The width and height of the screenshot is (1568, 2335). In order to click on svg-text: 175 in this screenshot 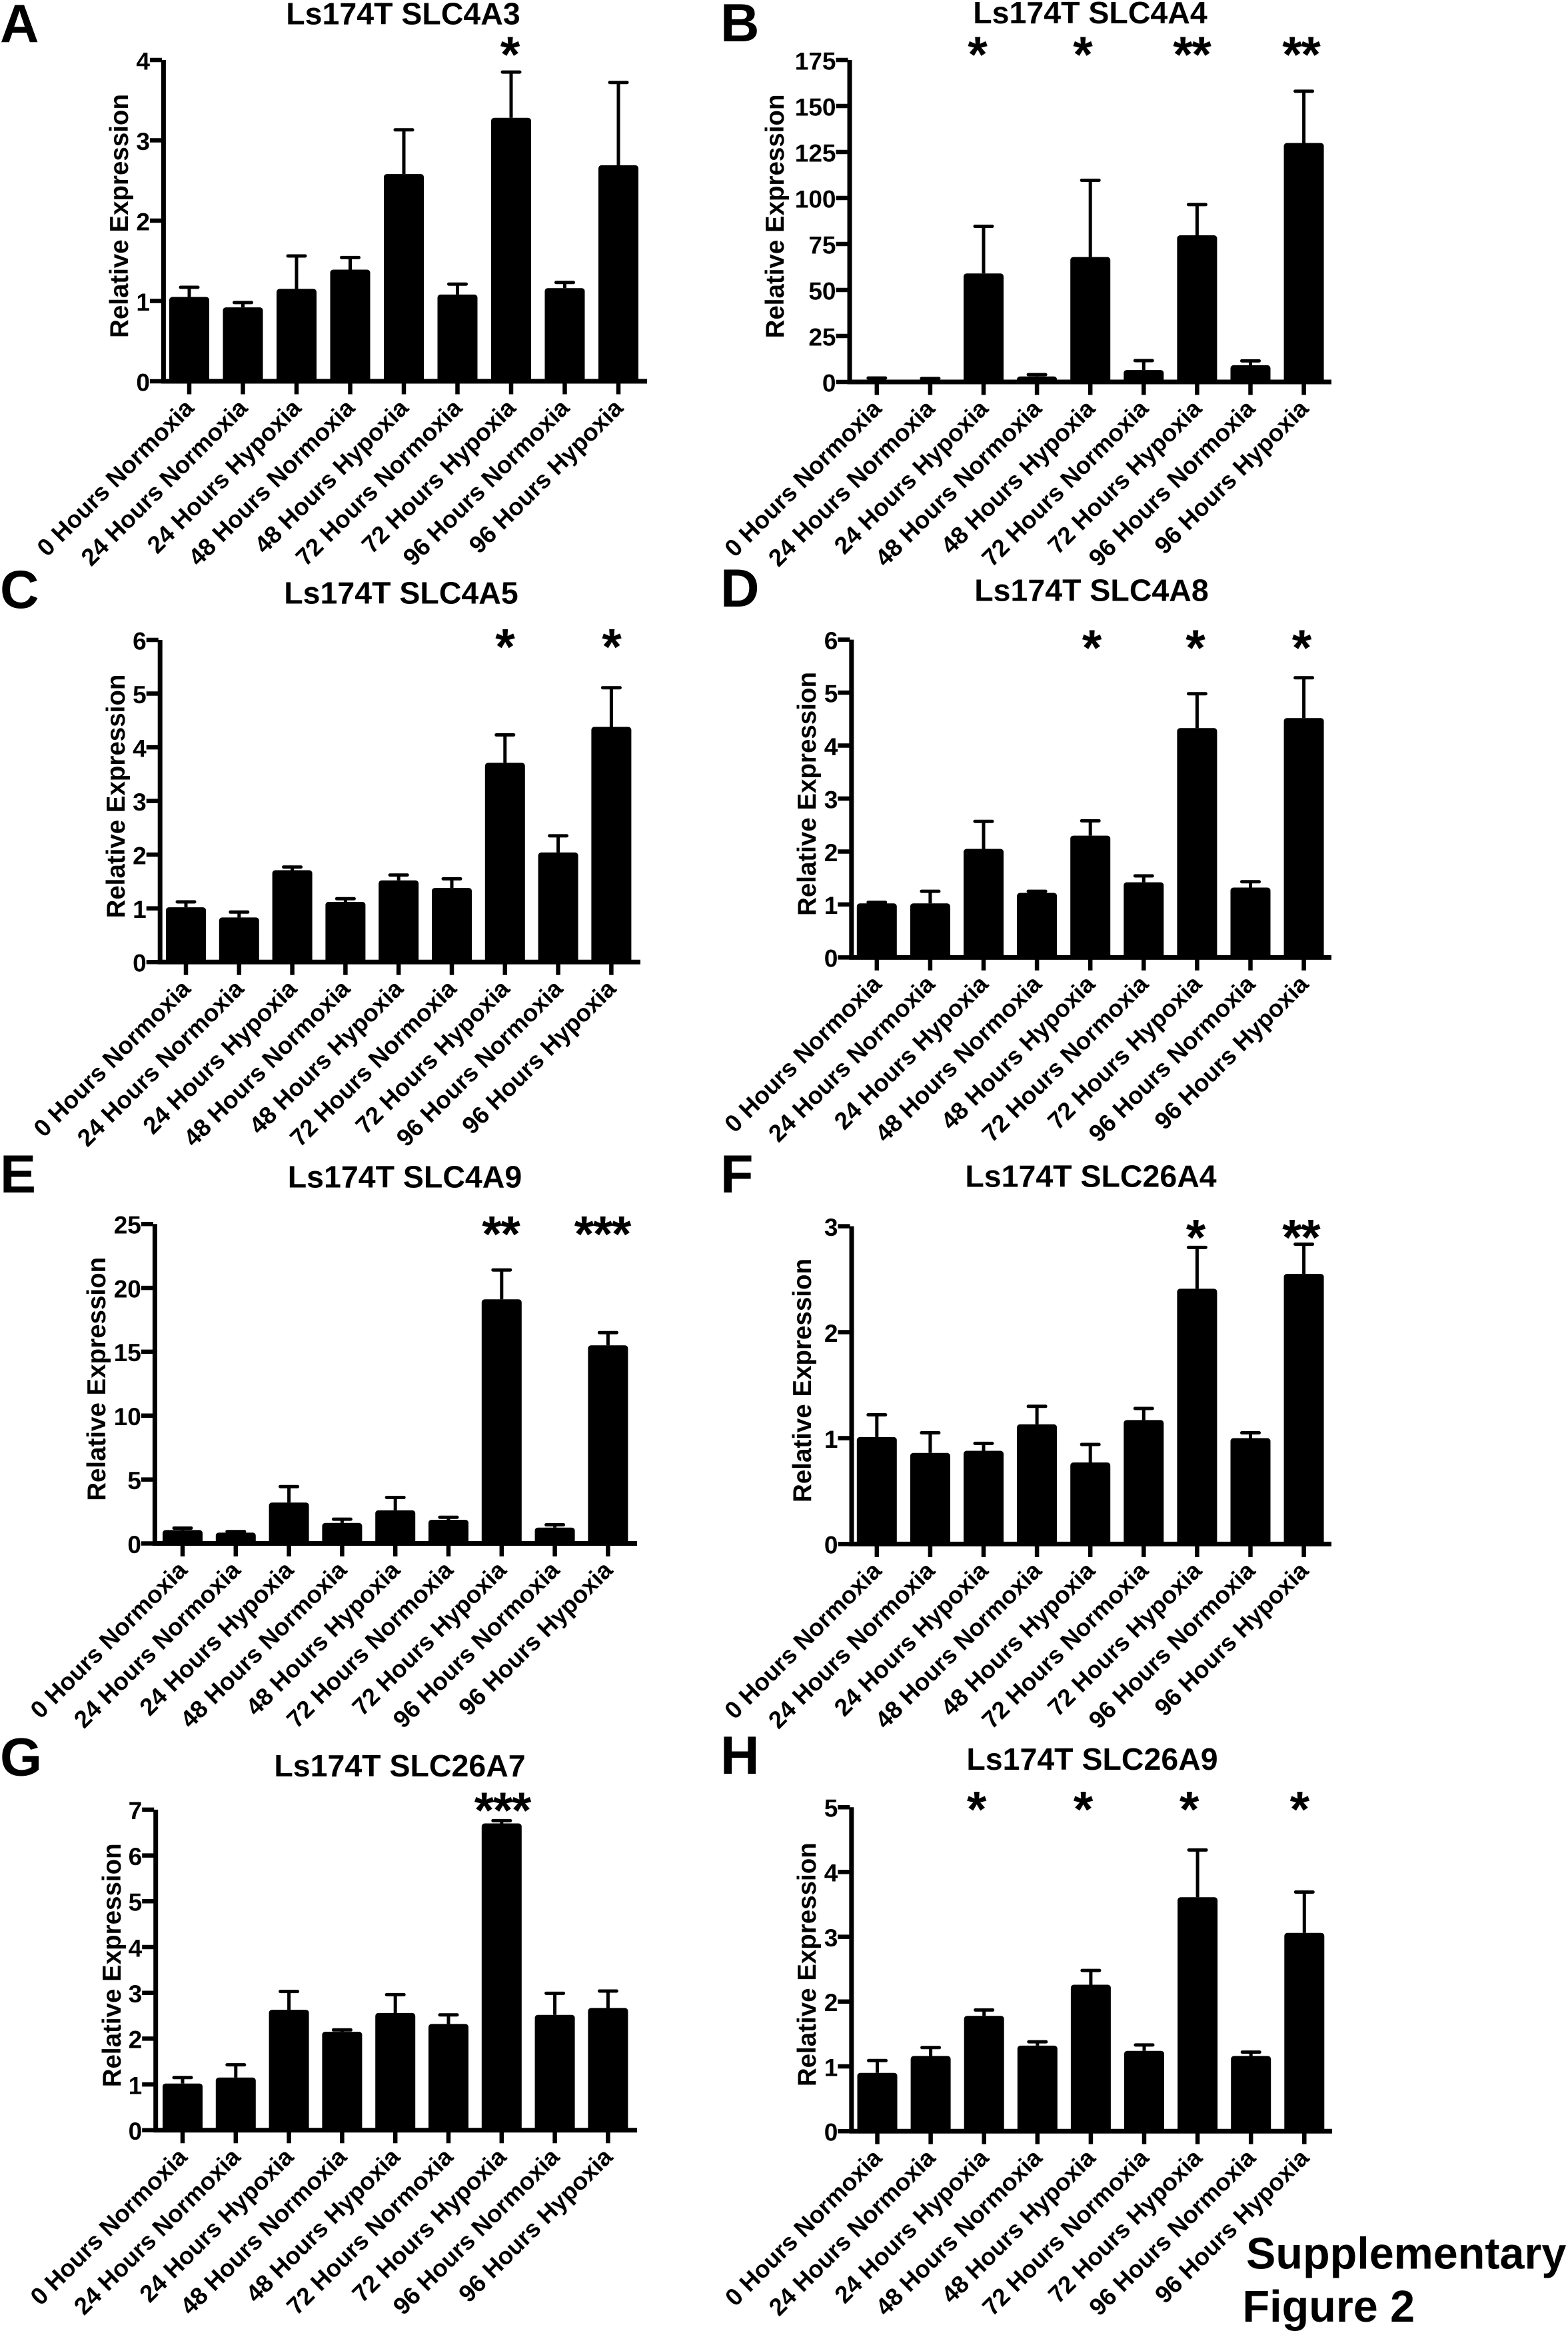, I will do `click(816, 61)`.